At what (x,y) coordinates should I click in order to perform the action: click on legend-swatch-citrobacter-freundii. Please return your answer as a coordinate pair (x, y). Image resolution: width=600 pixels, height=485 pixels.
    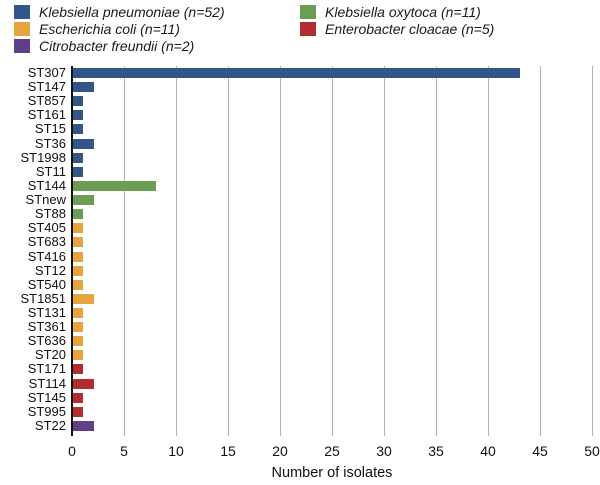
    Looking at the image, I should click on (22, 45).